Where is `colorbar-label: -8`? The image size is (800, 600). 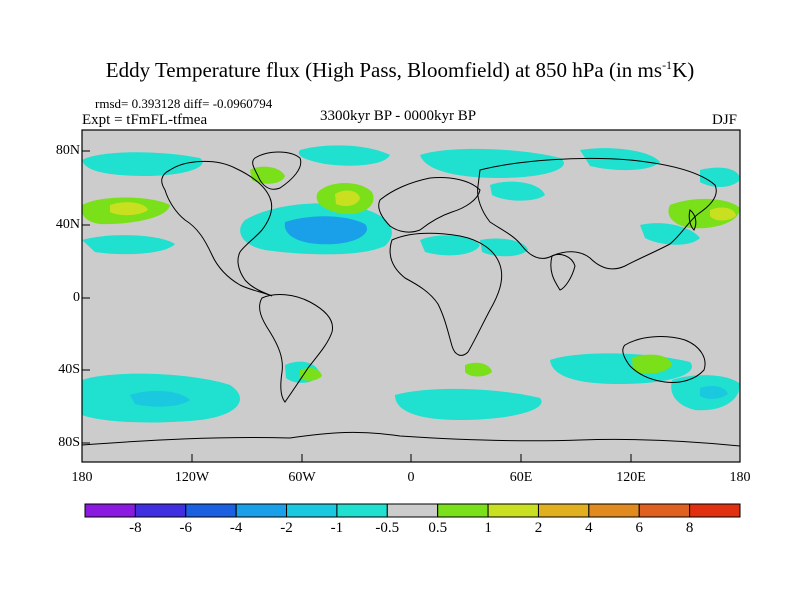
colorbar-label: -8 is located at coordinates (135, 528).